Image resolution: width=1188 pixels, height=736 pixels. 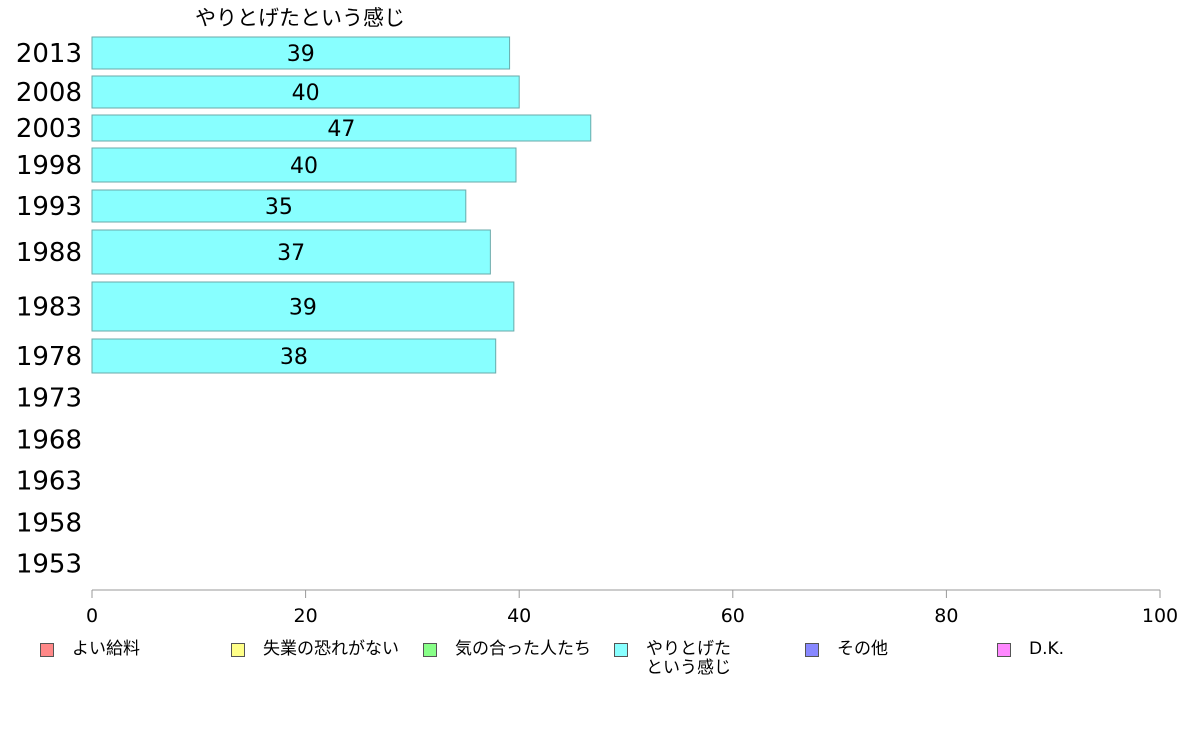 I want to click on legend-label: D.K., so click(x=1047, y=649).